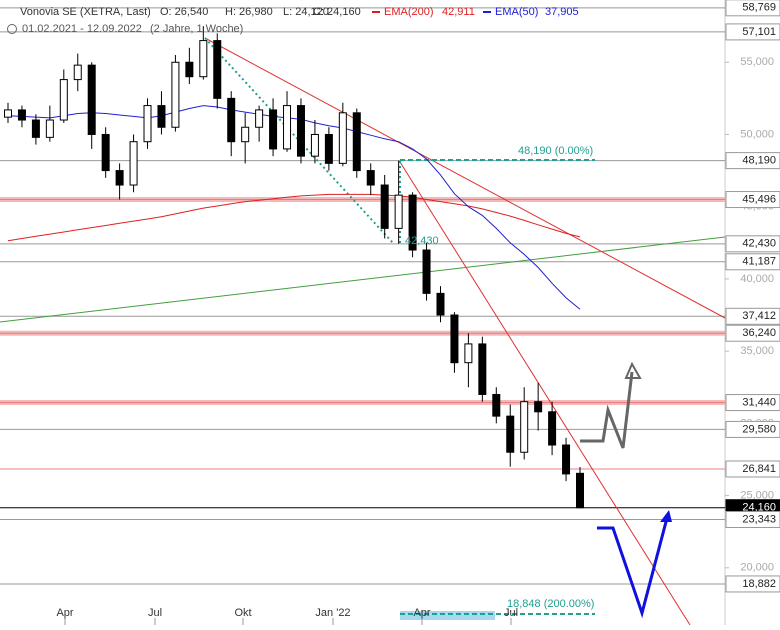 The width and height of the screenshot is (780, 630). I want to click on y-tick-label: 40,000, so click(757, 279).